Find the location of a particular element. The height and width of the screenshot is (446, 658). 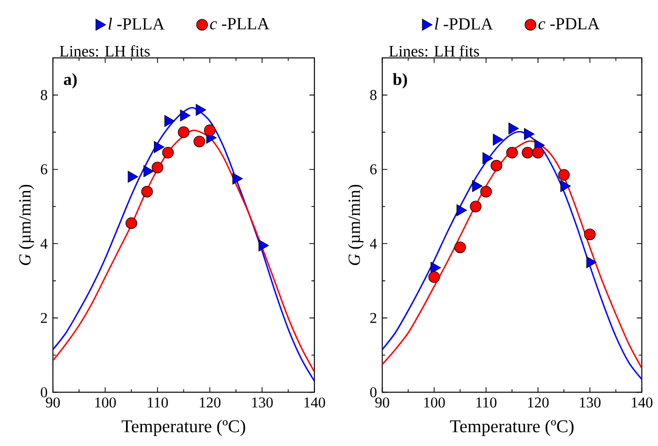

legend-label: l -PDLA is located at coordinates (464, 24).